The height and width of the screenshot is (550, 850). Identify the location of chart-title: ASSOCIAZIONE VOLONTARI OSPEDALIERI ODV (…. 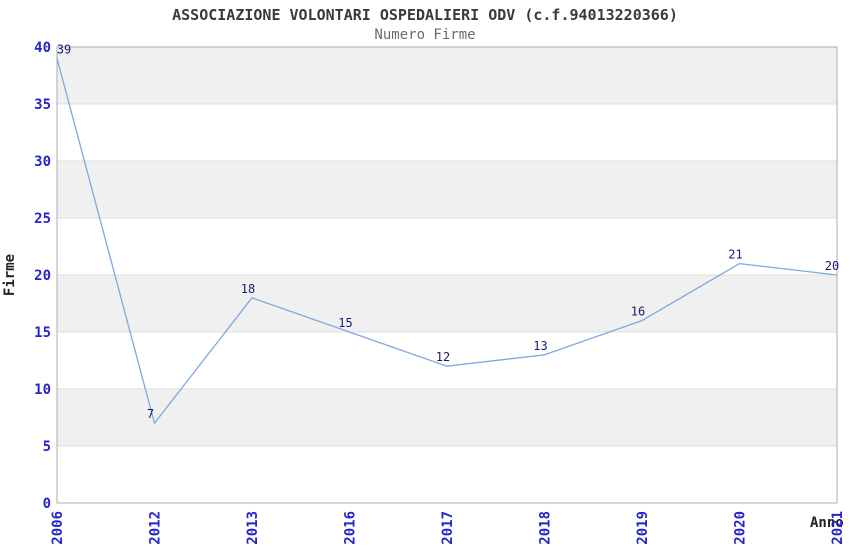
(425, 15).